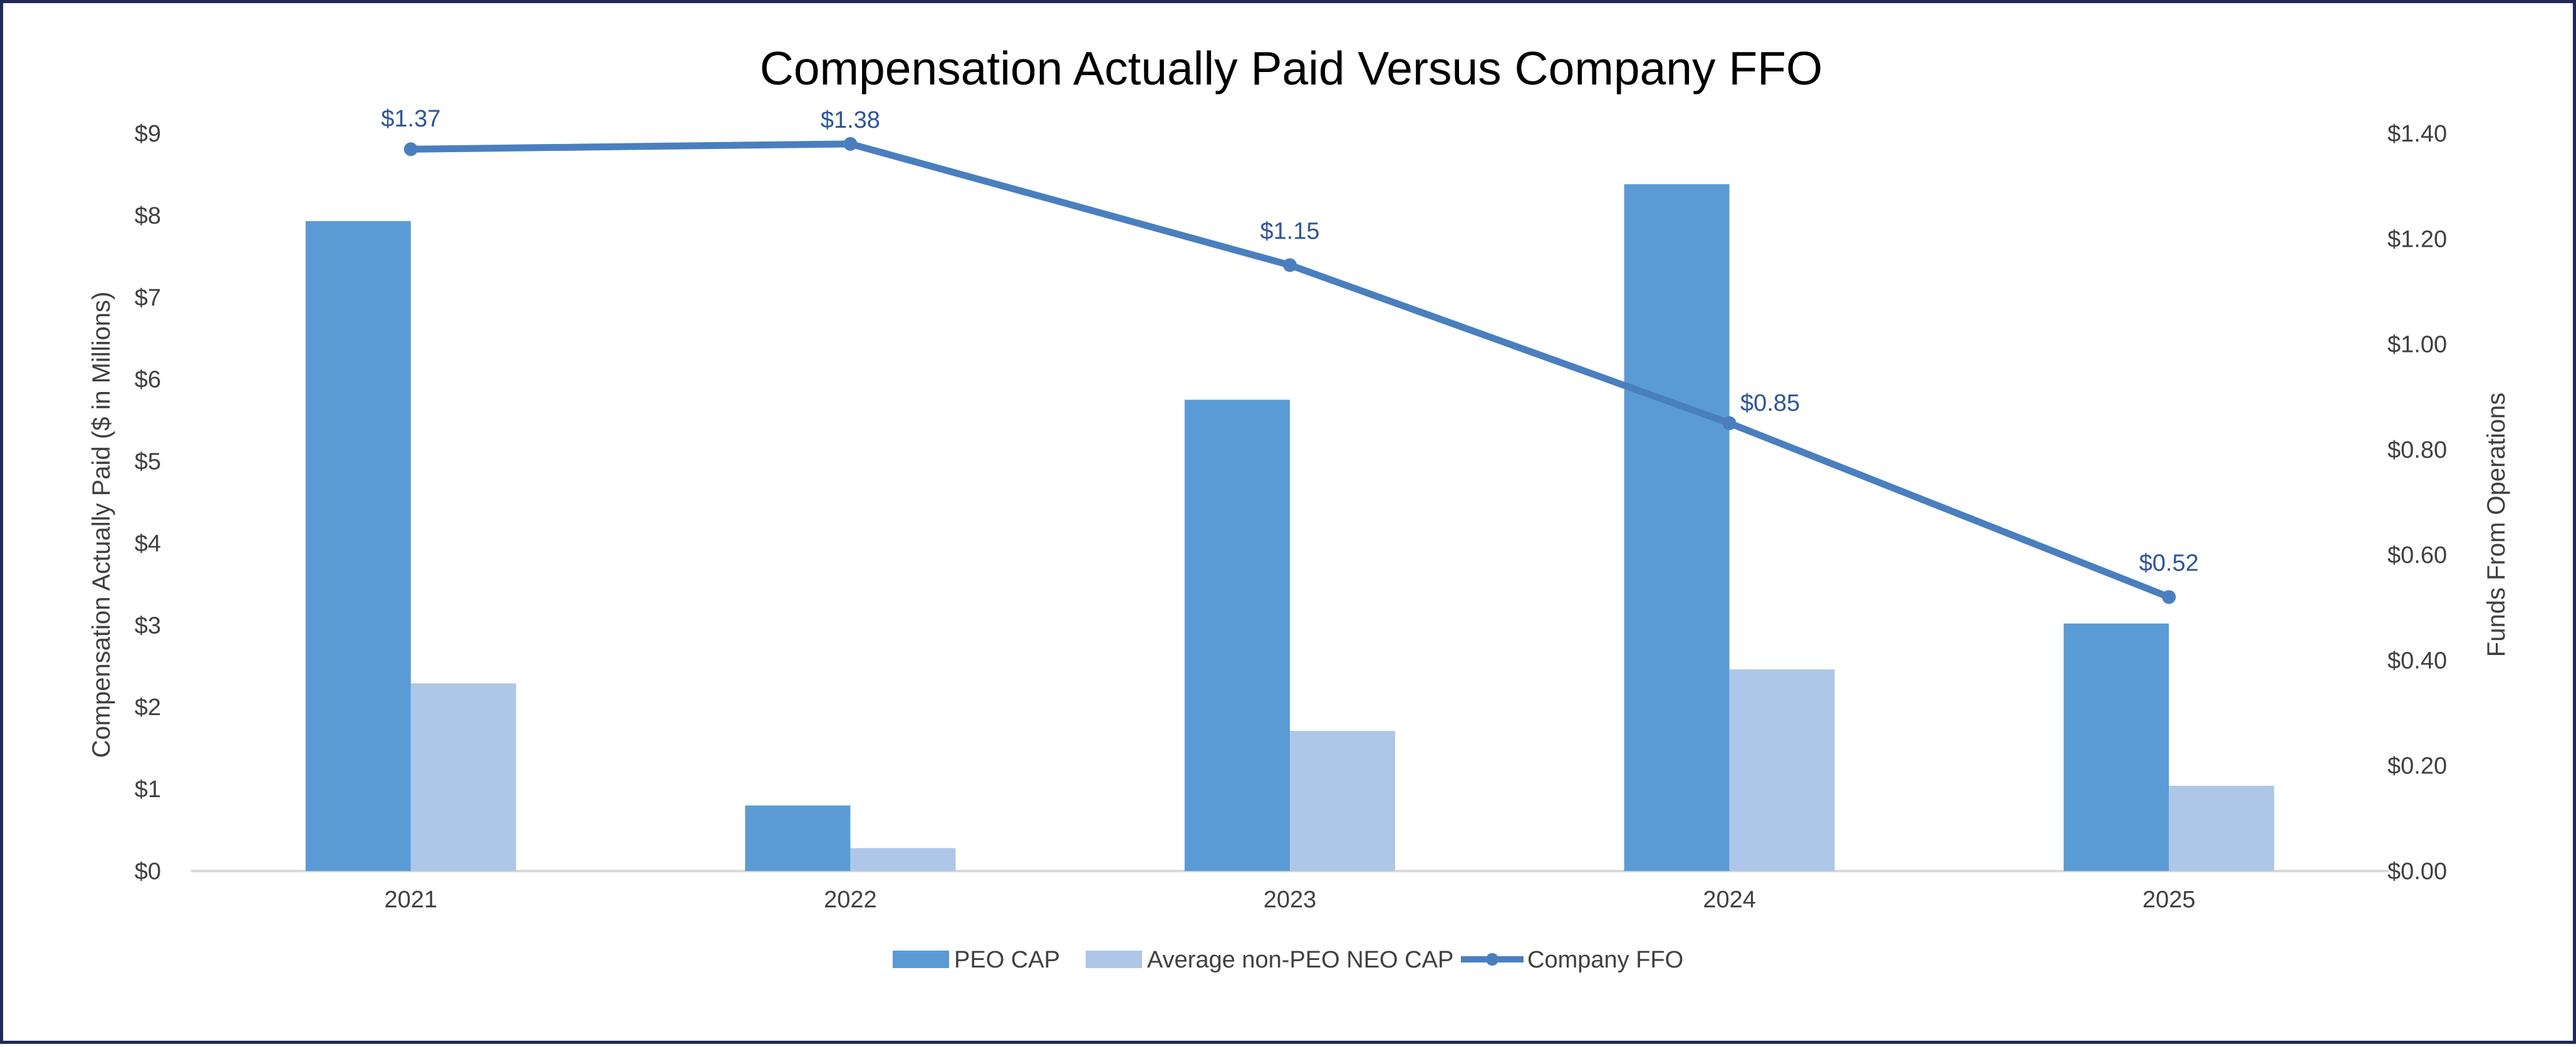 The image size is (2576, 1047). What do you see at coordinates (2417, 345) in the screenshot?
I see `y2-tick-label: $1.00` at bounding box center [2417, 345].